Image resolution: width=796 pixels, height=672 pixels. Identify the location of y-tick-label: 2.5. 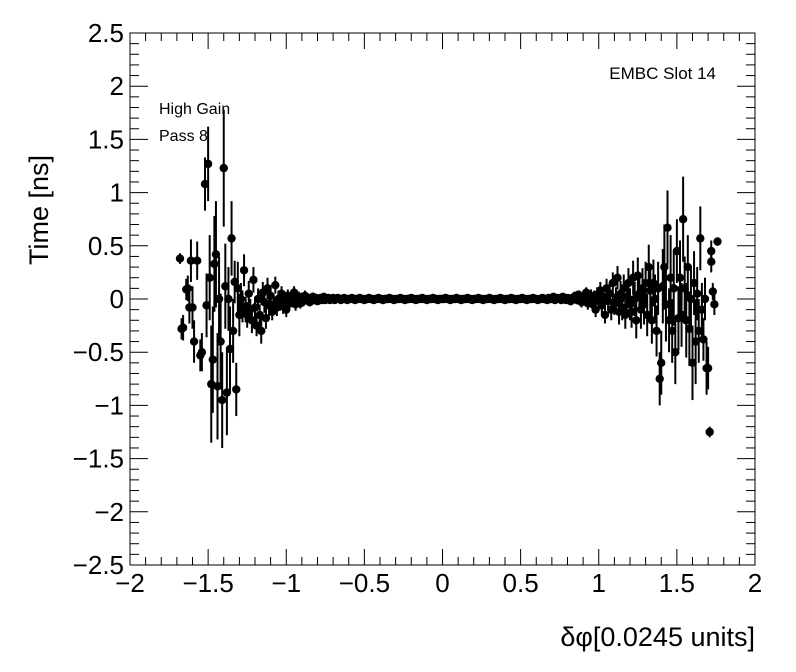
(106, 33).